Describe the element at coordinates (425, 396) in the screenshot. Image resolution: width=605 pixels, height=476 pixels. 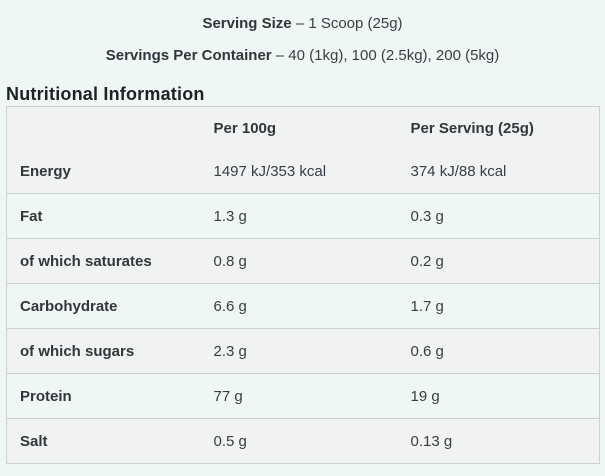
I see `value-per-serving: 19 g` at that location.